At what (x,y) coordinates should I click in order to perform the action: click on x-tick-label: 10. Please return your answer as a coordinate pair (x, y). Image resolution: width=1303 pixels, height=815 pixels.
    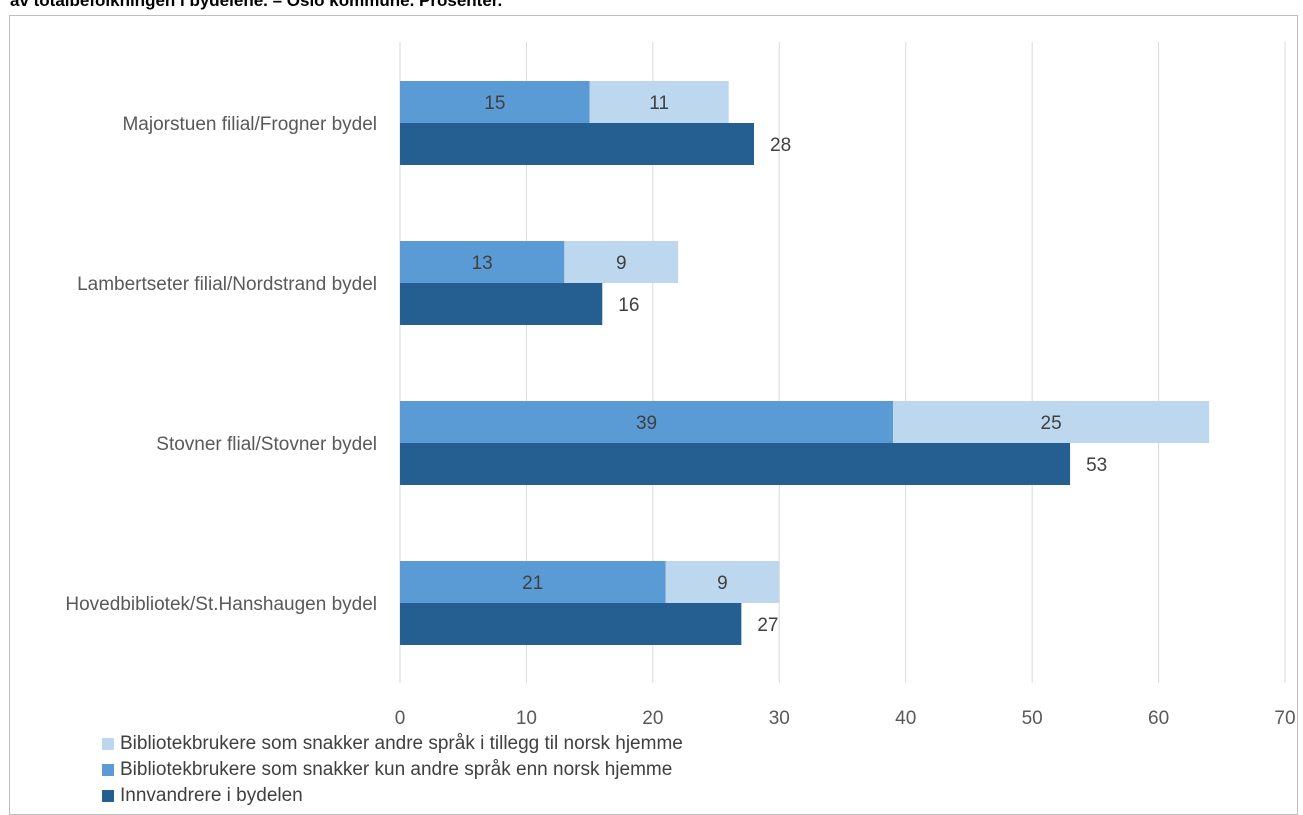
    Looking at the image, I should click on (526, 718).